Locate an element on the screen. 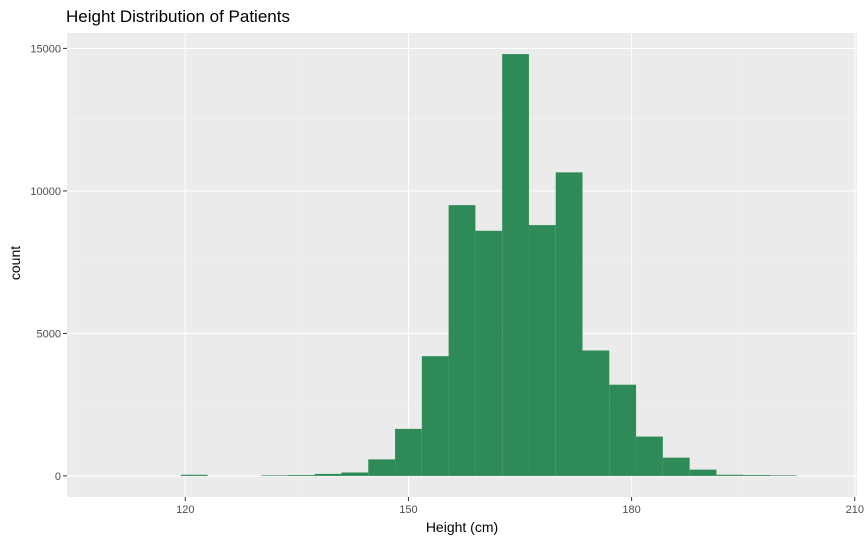 The image size is (864, 542). y-tick-label: 10000 is located at coordinates (45, 192).